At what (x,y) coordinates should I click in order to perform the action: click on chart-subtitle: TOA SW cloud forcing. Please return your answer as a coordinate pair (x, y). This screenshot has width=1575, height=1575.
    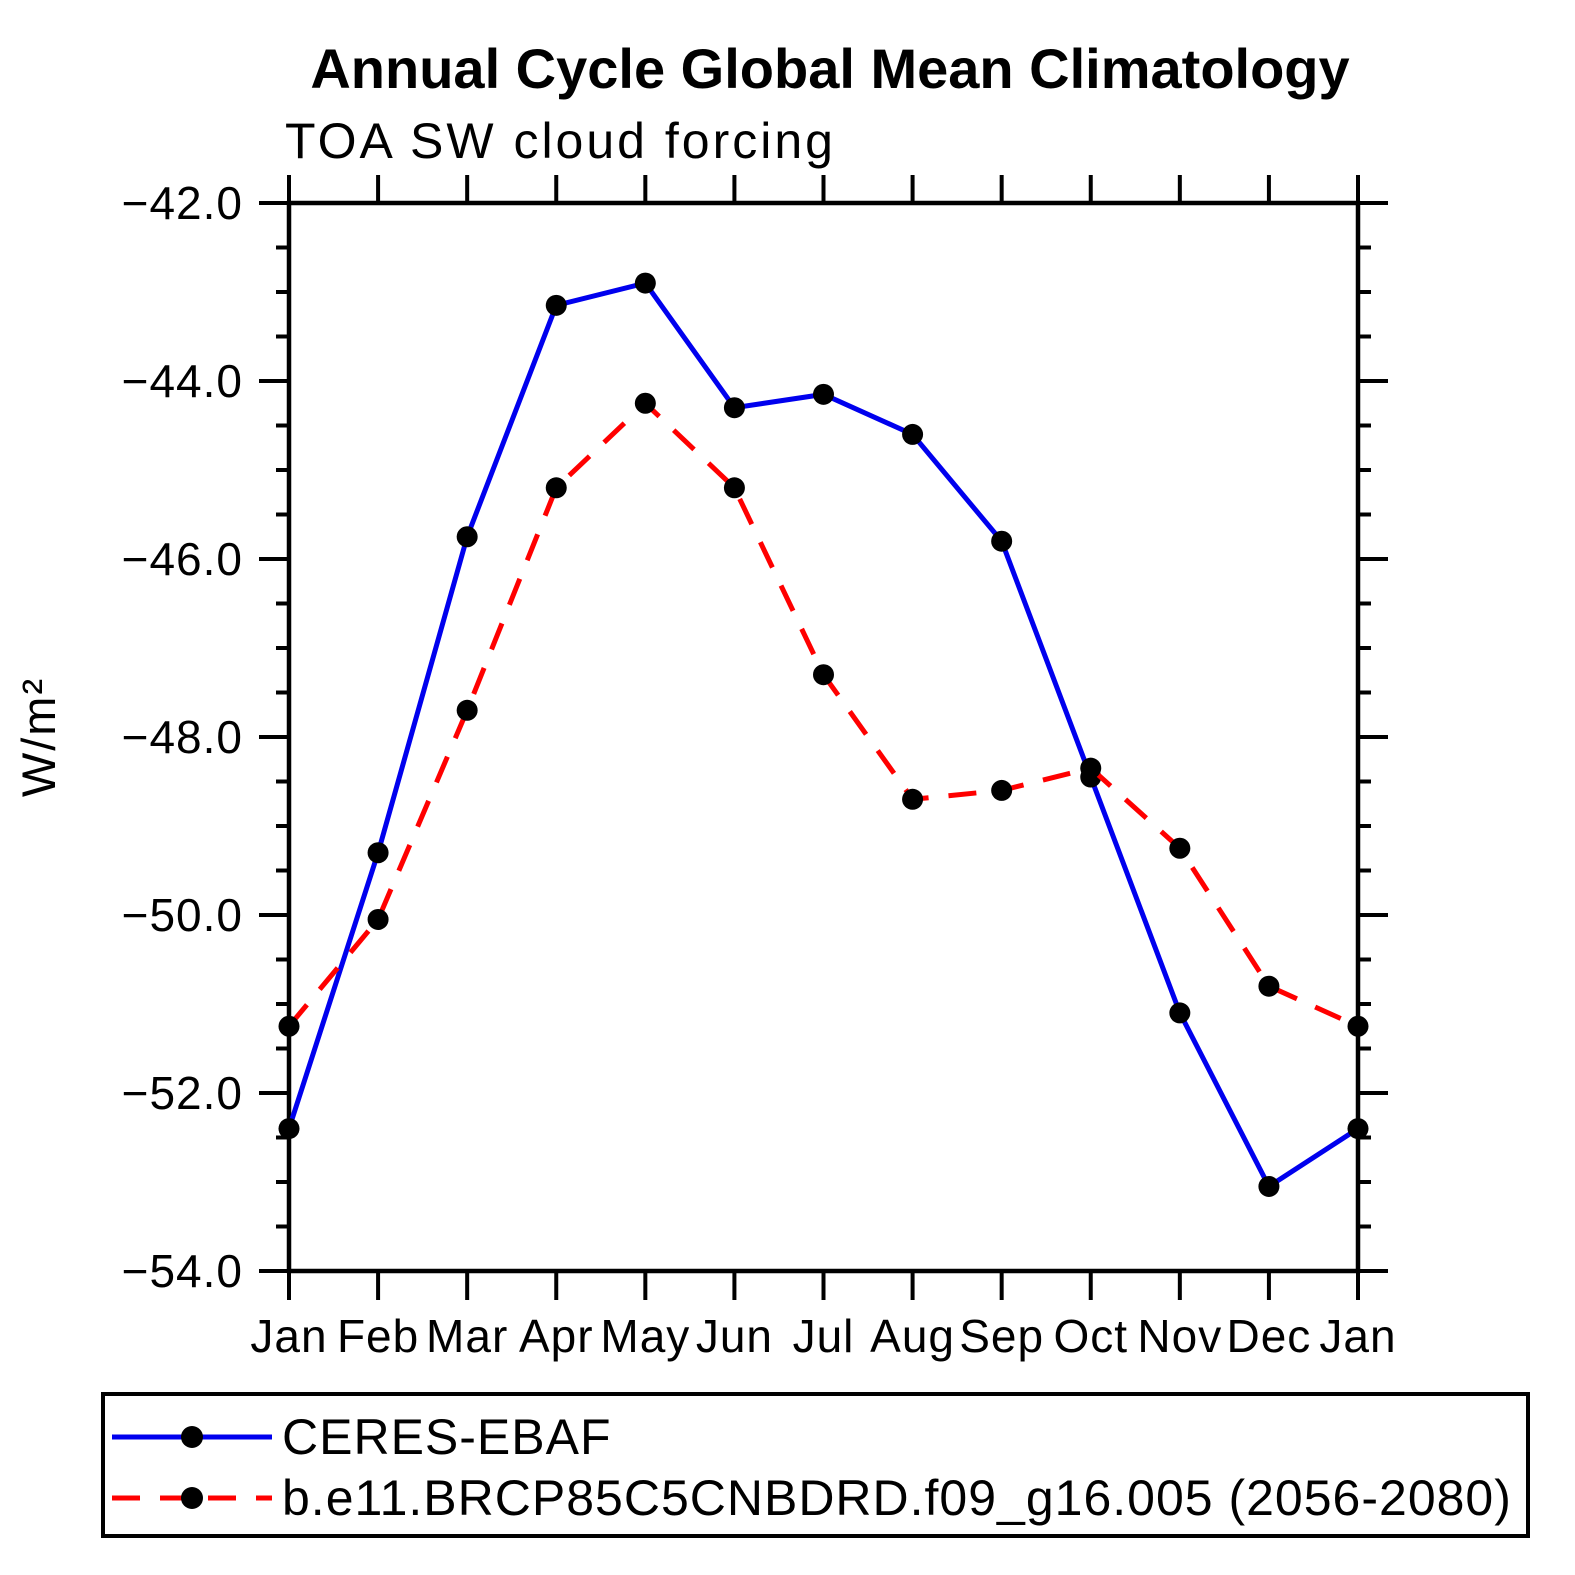
    Looking at the image, I should click on (560, 141).